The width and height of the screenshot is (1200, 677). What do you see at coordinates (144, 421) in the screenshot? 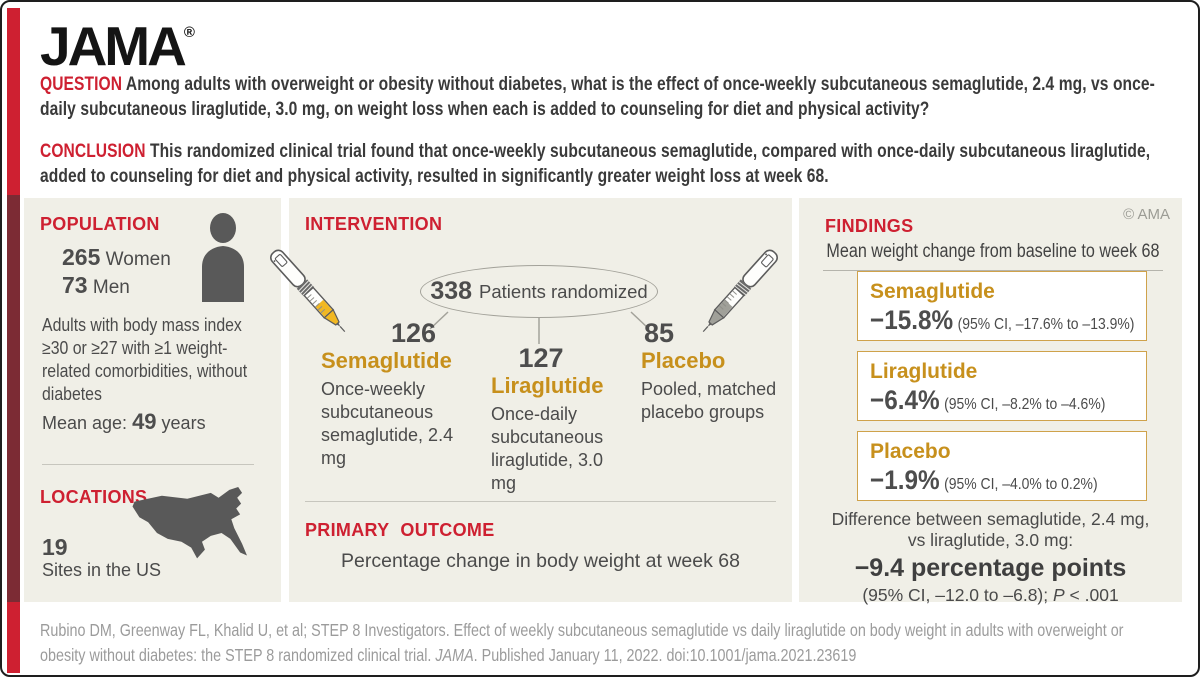
I see `mean-age-value: 49` at bounding box center [144, 421].